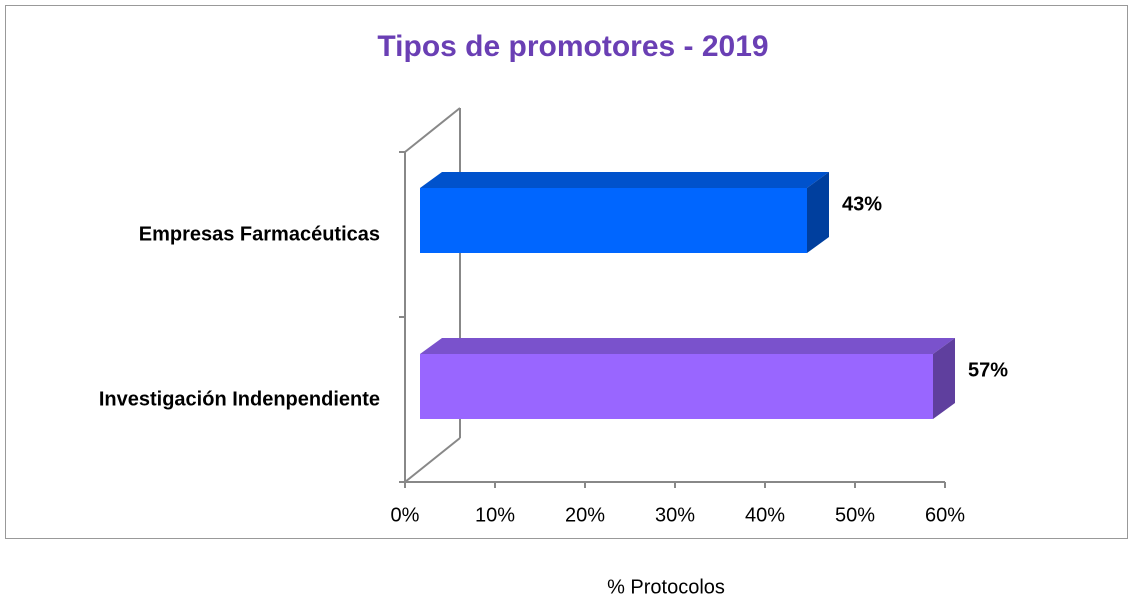  I want to click on x-tick-label: 40%, so click(765, 515).